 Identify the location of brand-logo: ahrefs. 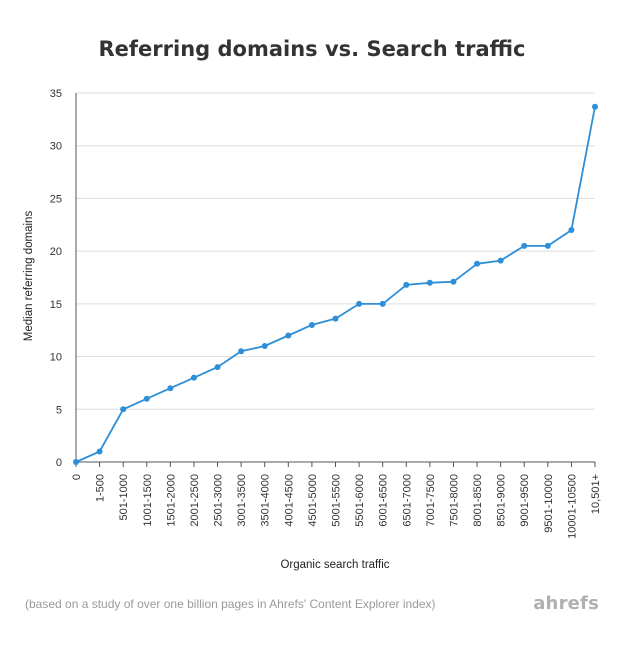
(566, 603).